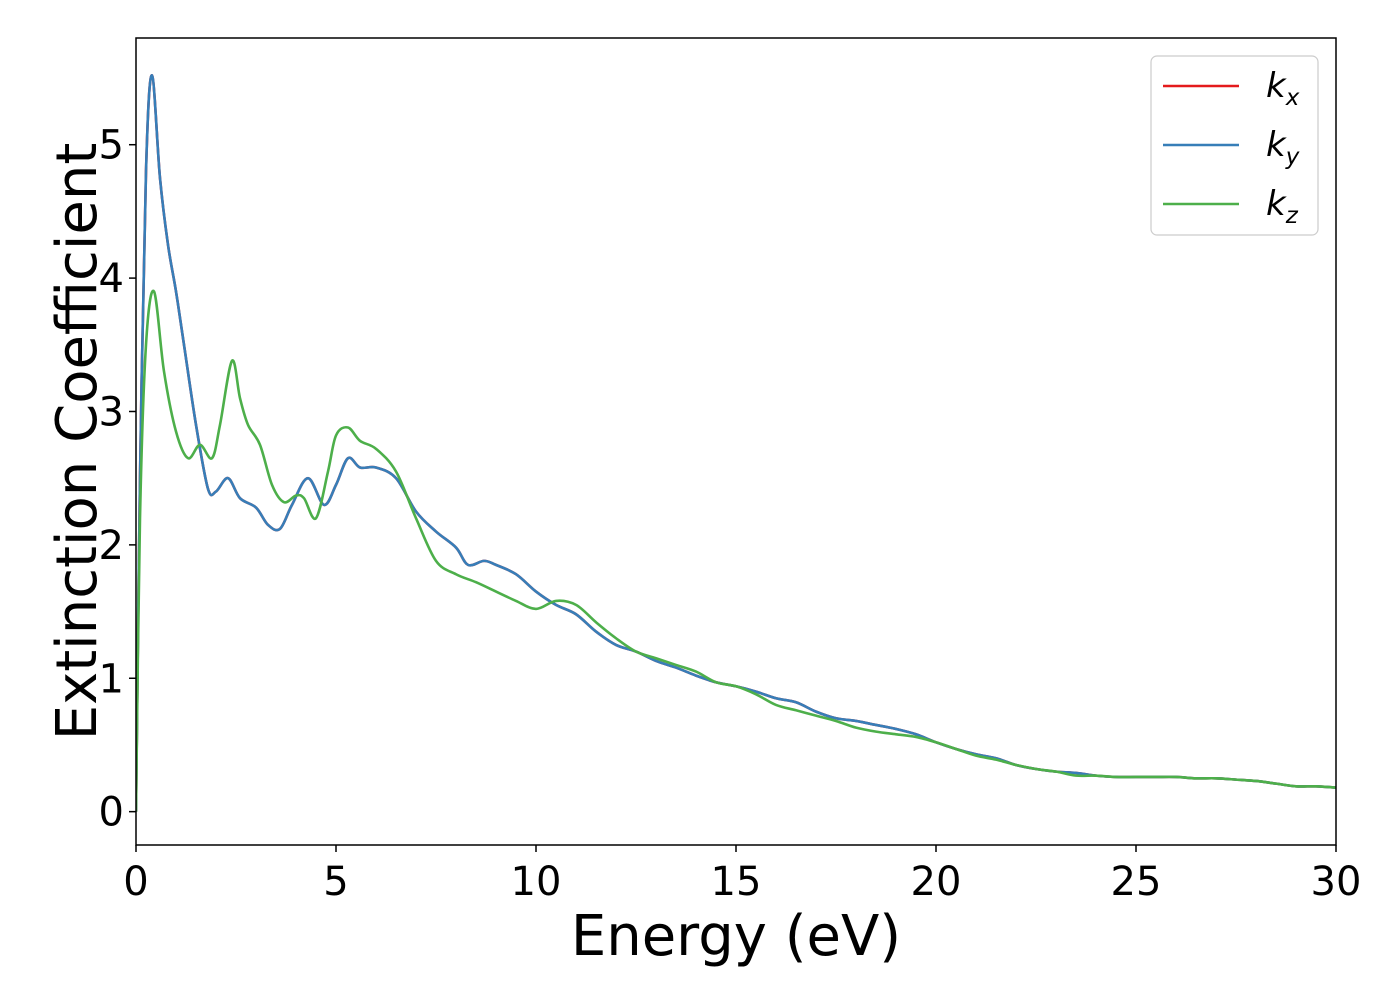 The width and height of the screenshot is (1400, 1000). Describe the element at coordinates (135, 882) in the screenshot. I see `x-tick-label: 0` at that location.